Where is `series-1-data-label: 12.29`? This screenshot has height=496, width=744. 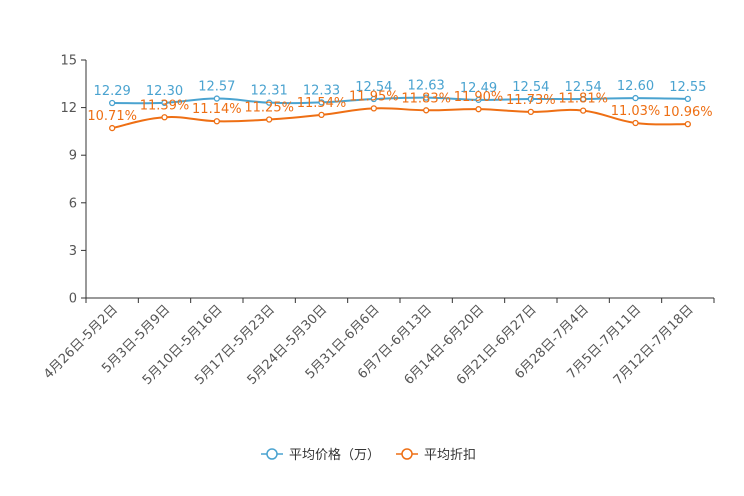 series-1-data-label: 12.29 is located at coordinates (112, 91).